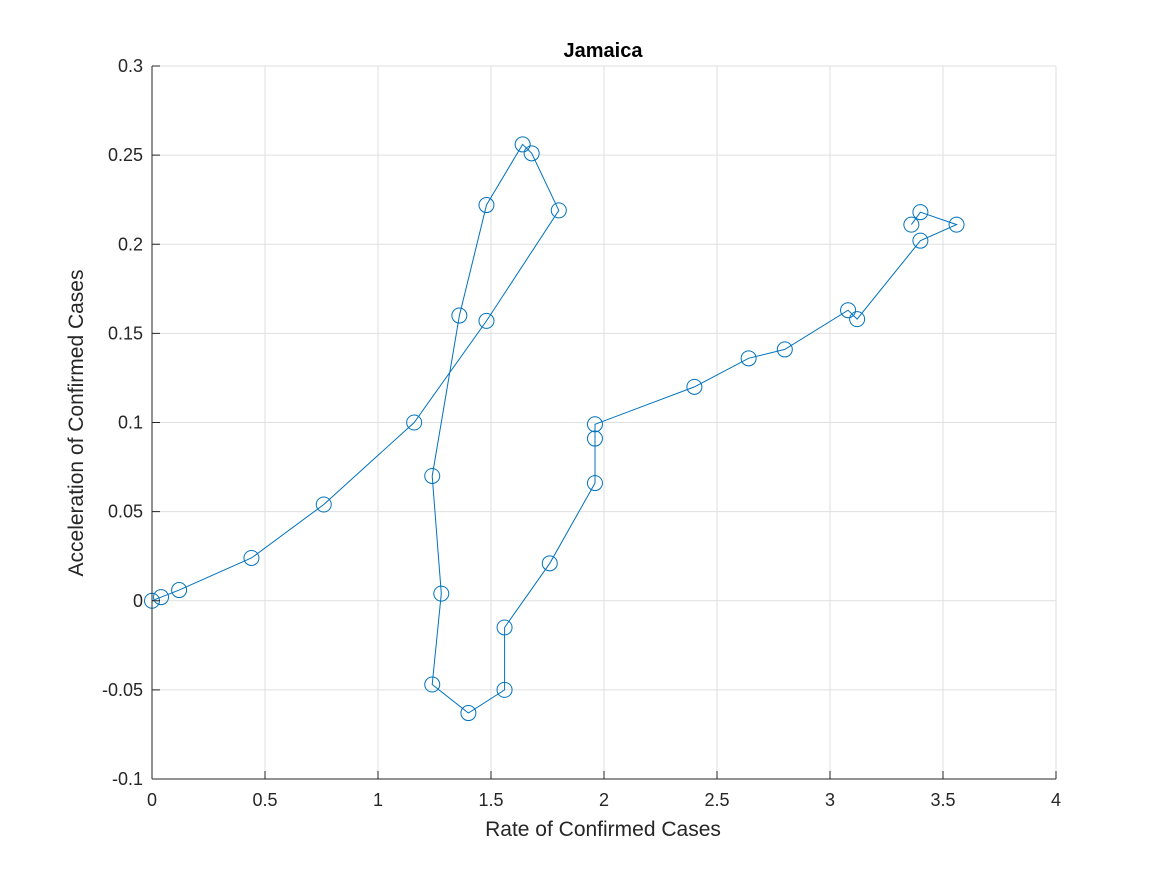 This screenshot has height=875, width=1167. Describe the element at coordinates (604, 800) in the screenshot. I see `x-tick-label: 2` at that location.